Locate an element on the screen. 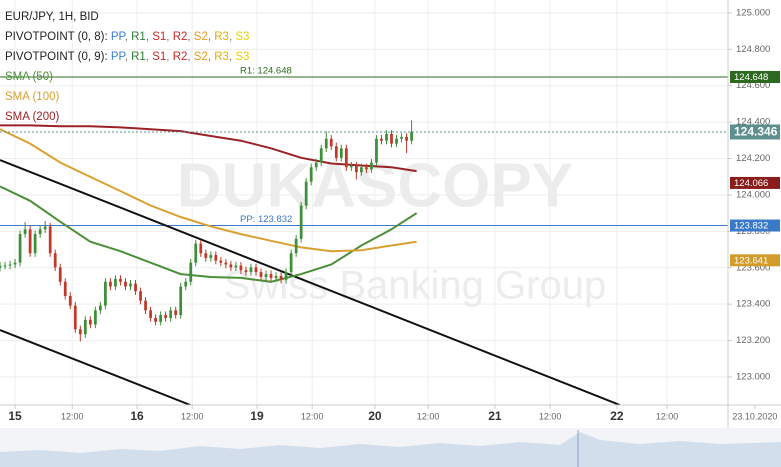 Image resolution: width=781 pixels, height=467 pixels. watermark: DUKASCOPY is located at coordinates (375, 185).